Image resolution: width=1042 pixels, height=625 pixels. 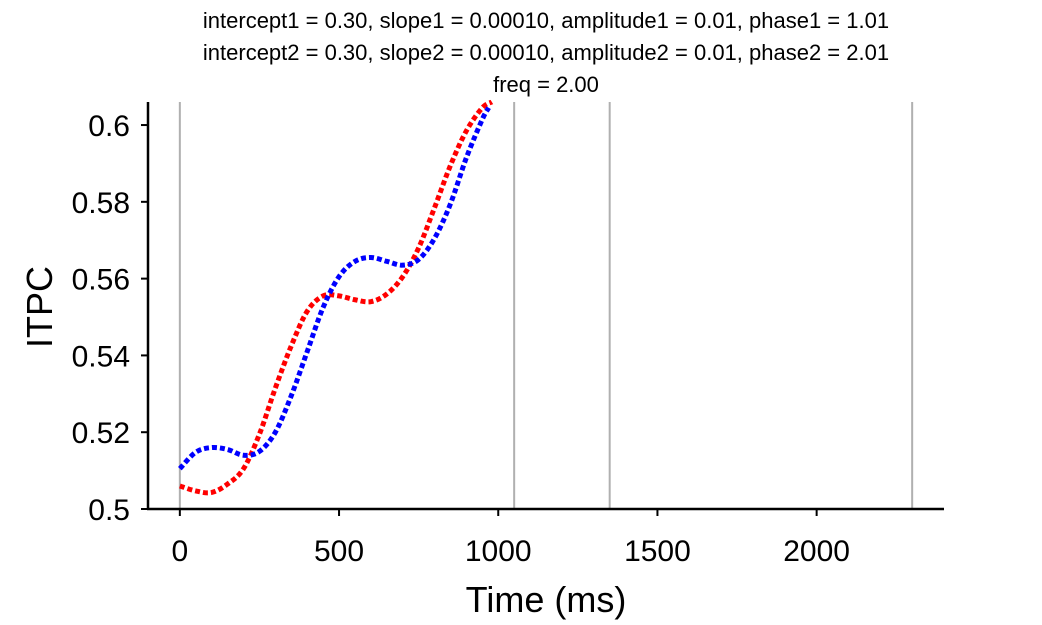 What do you see at coordinates (546, 599) in the screenshot?
I see `x-axis-label: Time (ms)` at bounding box center [546, 599].